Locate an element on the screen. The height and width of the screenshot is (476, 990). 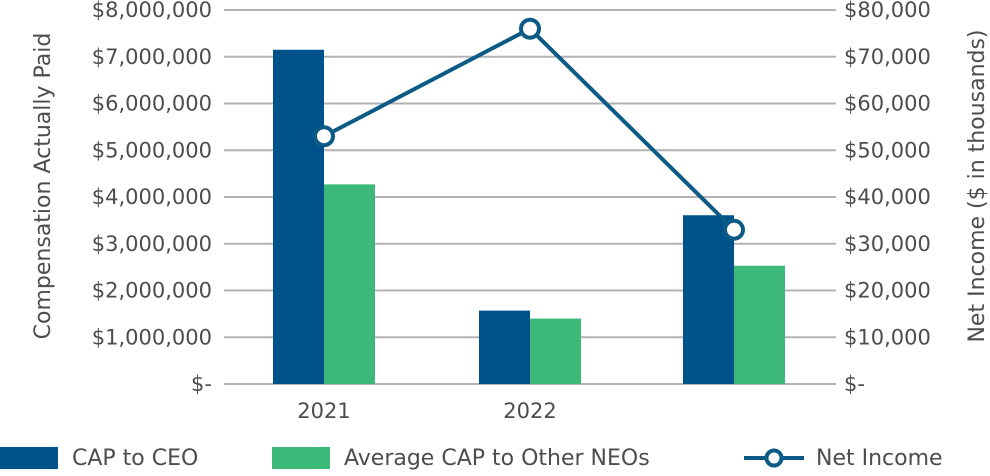
x-tick-label: 2021 is located at coordinates (323, 411).